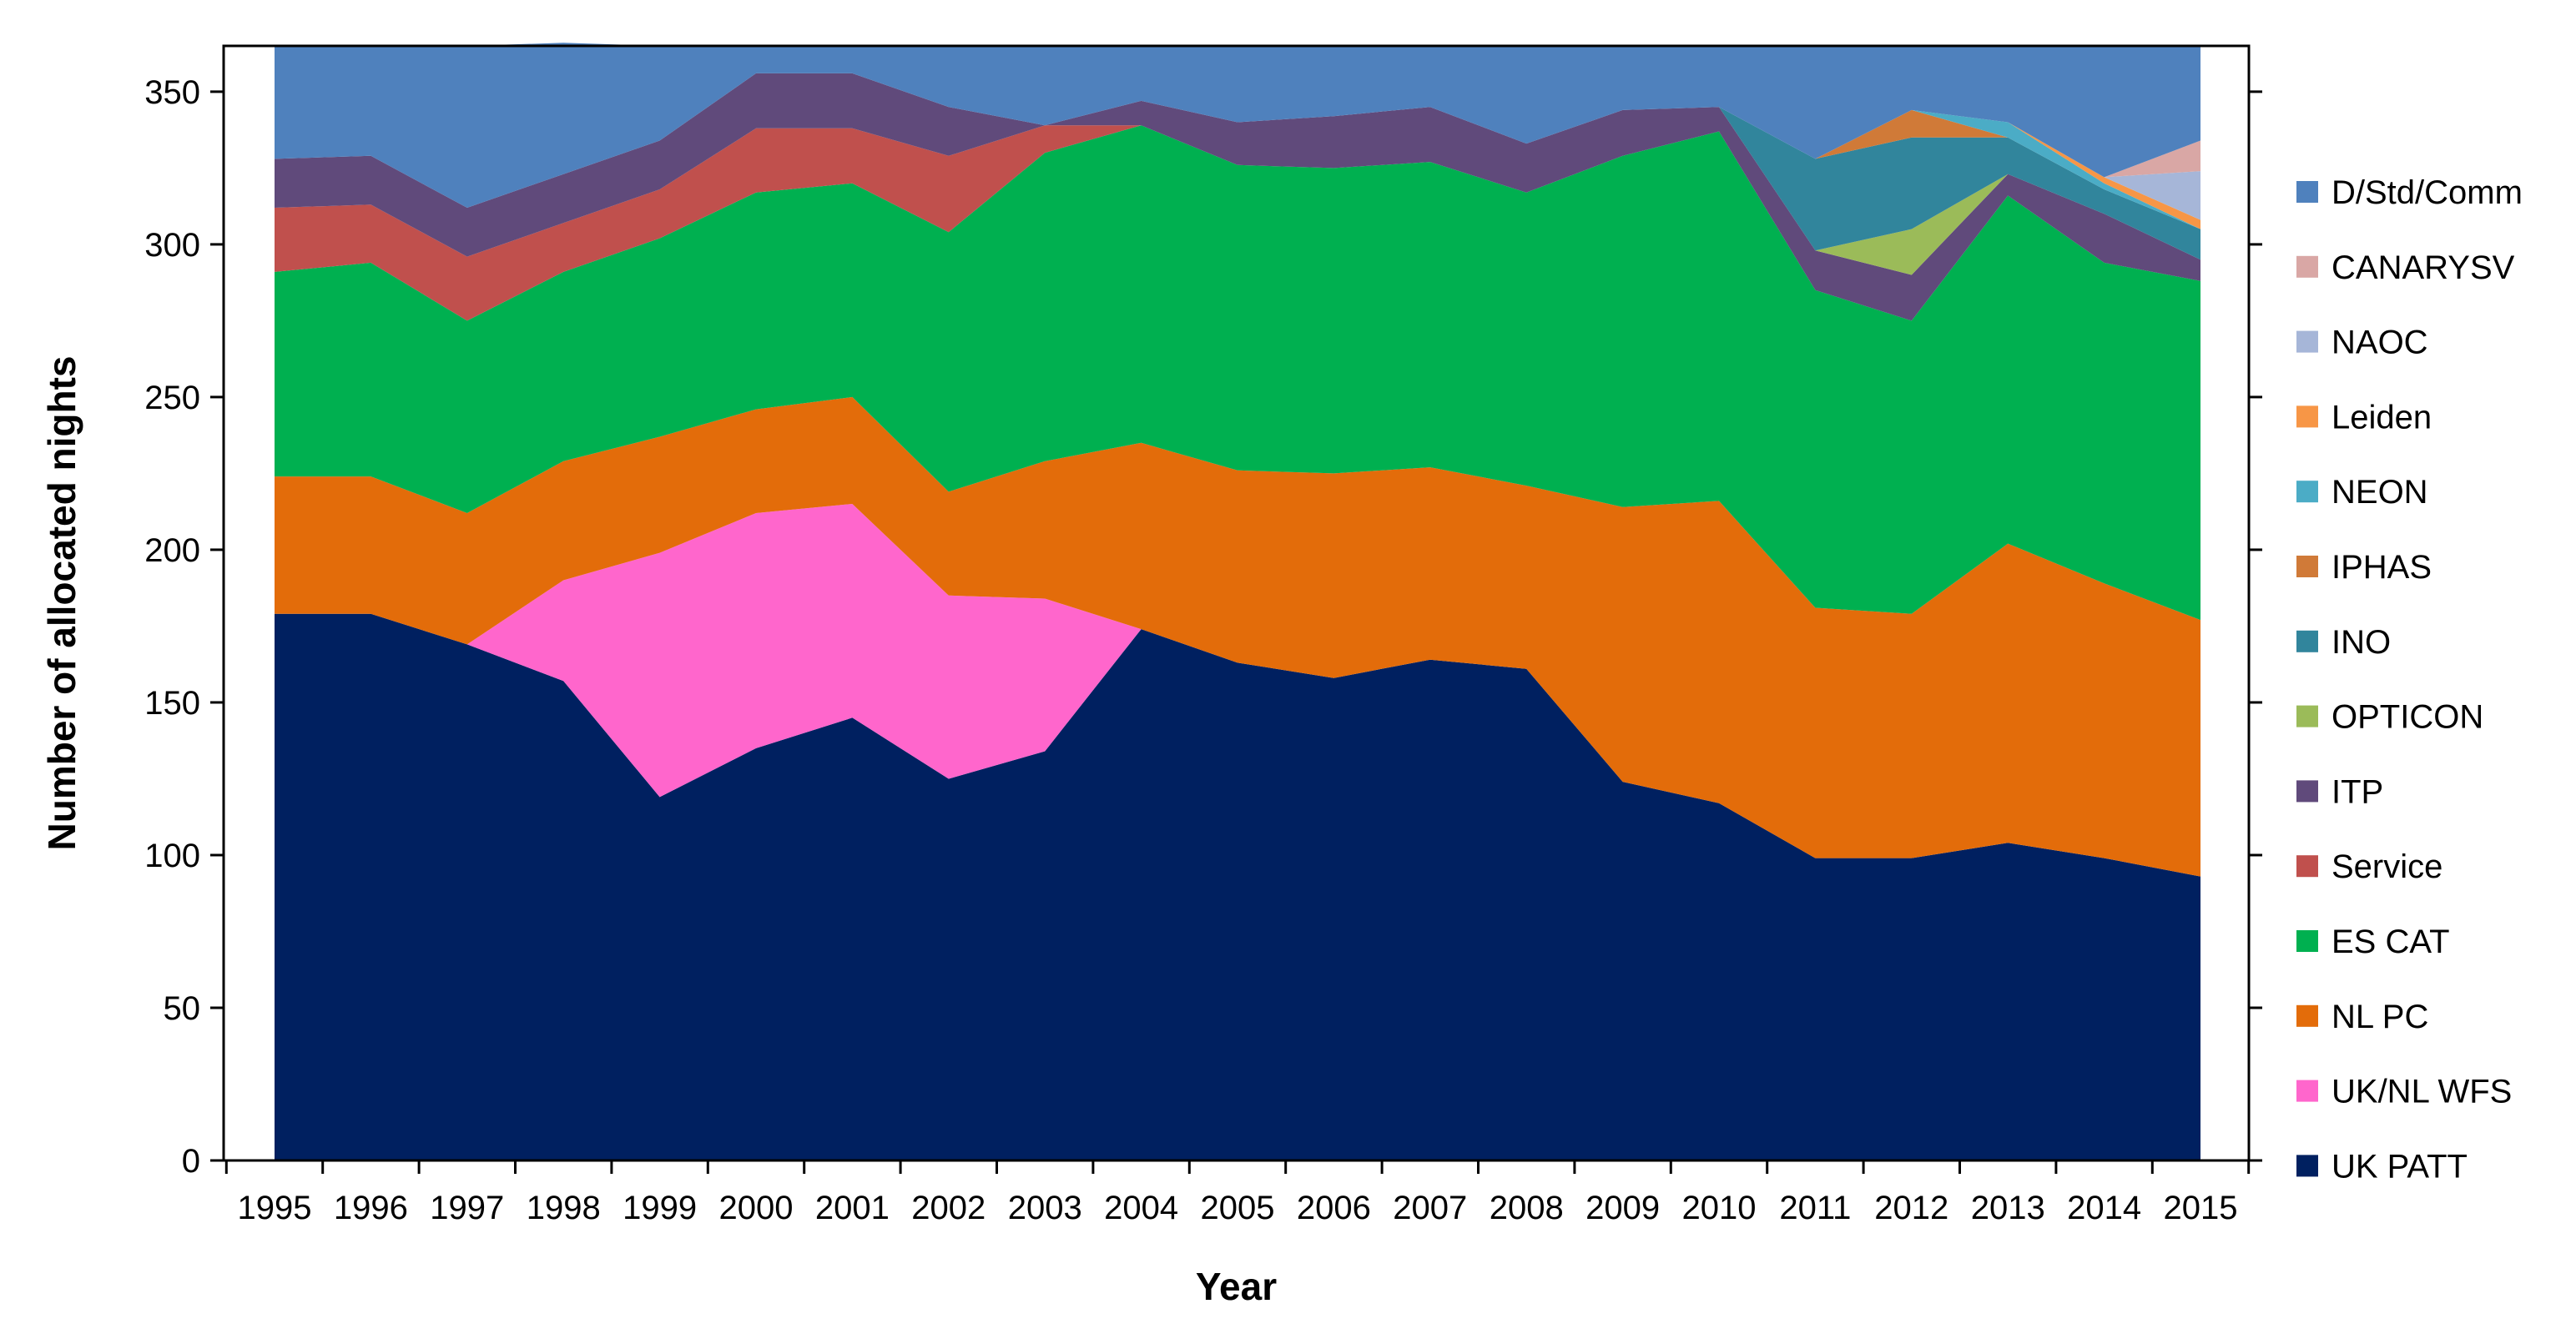 Image resolution: width=2576 pixels, height=1344 pixels. What do you see at coordinates (2382, 417) in the screenshot?
I see `legend-label-leiden: Leiden` at bounding box center [2382, 417].